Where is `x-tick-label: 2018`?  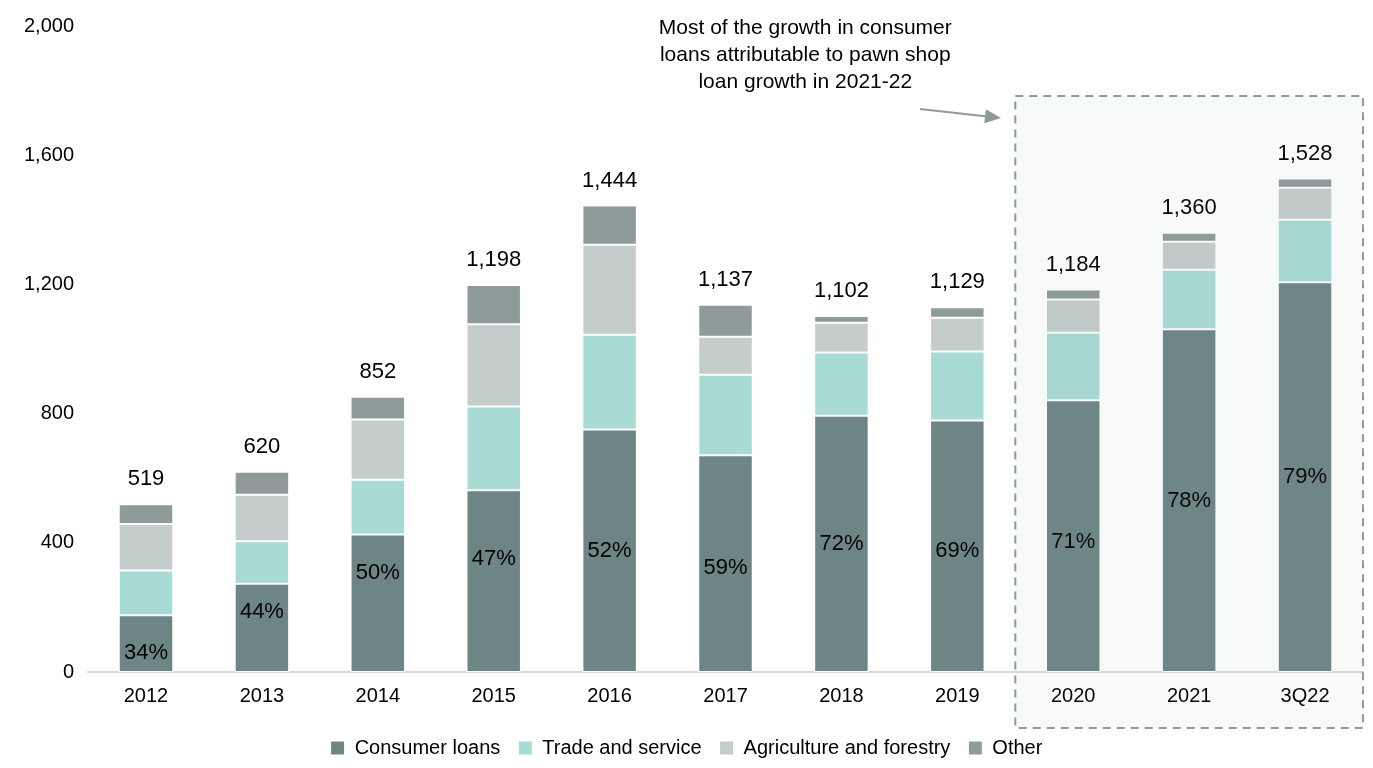
x-tick-label: 2018 is located at coordinates (841, 694).